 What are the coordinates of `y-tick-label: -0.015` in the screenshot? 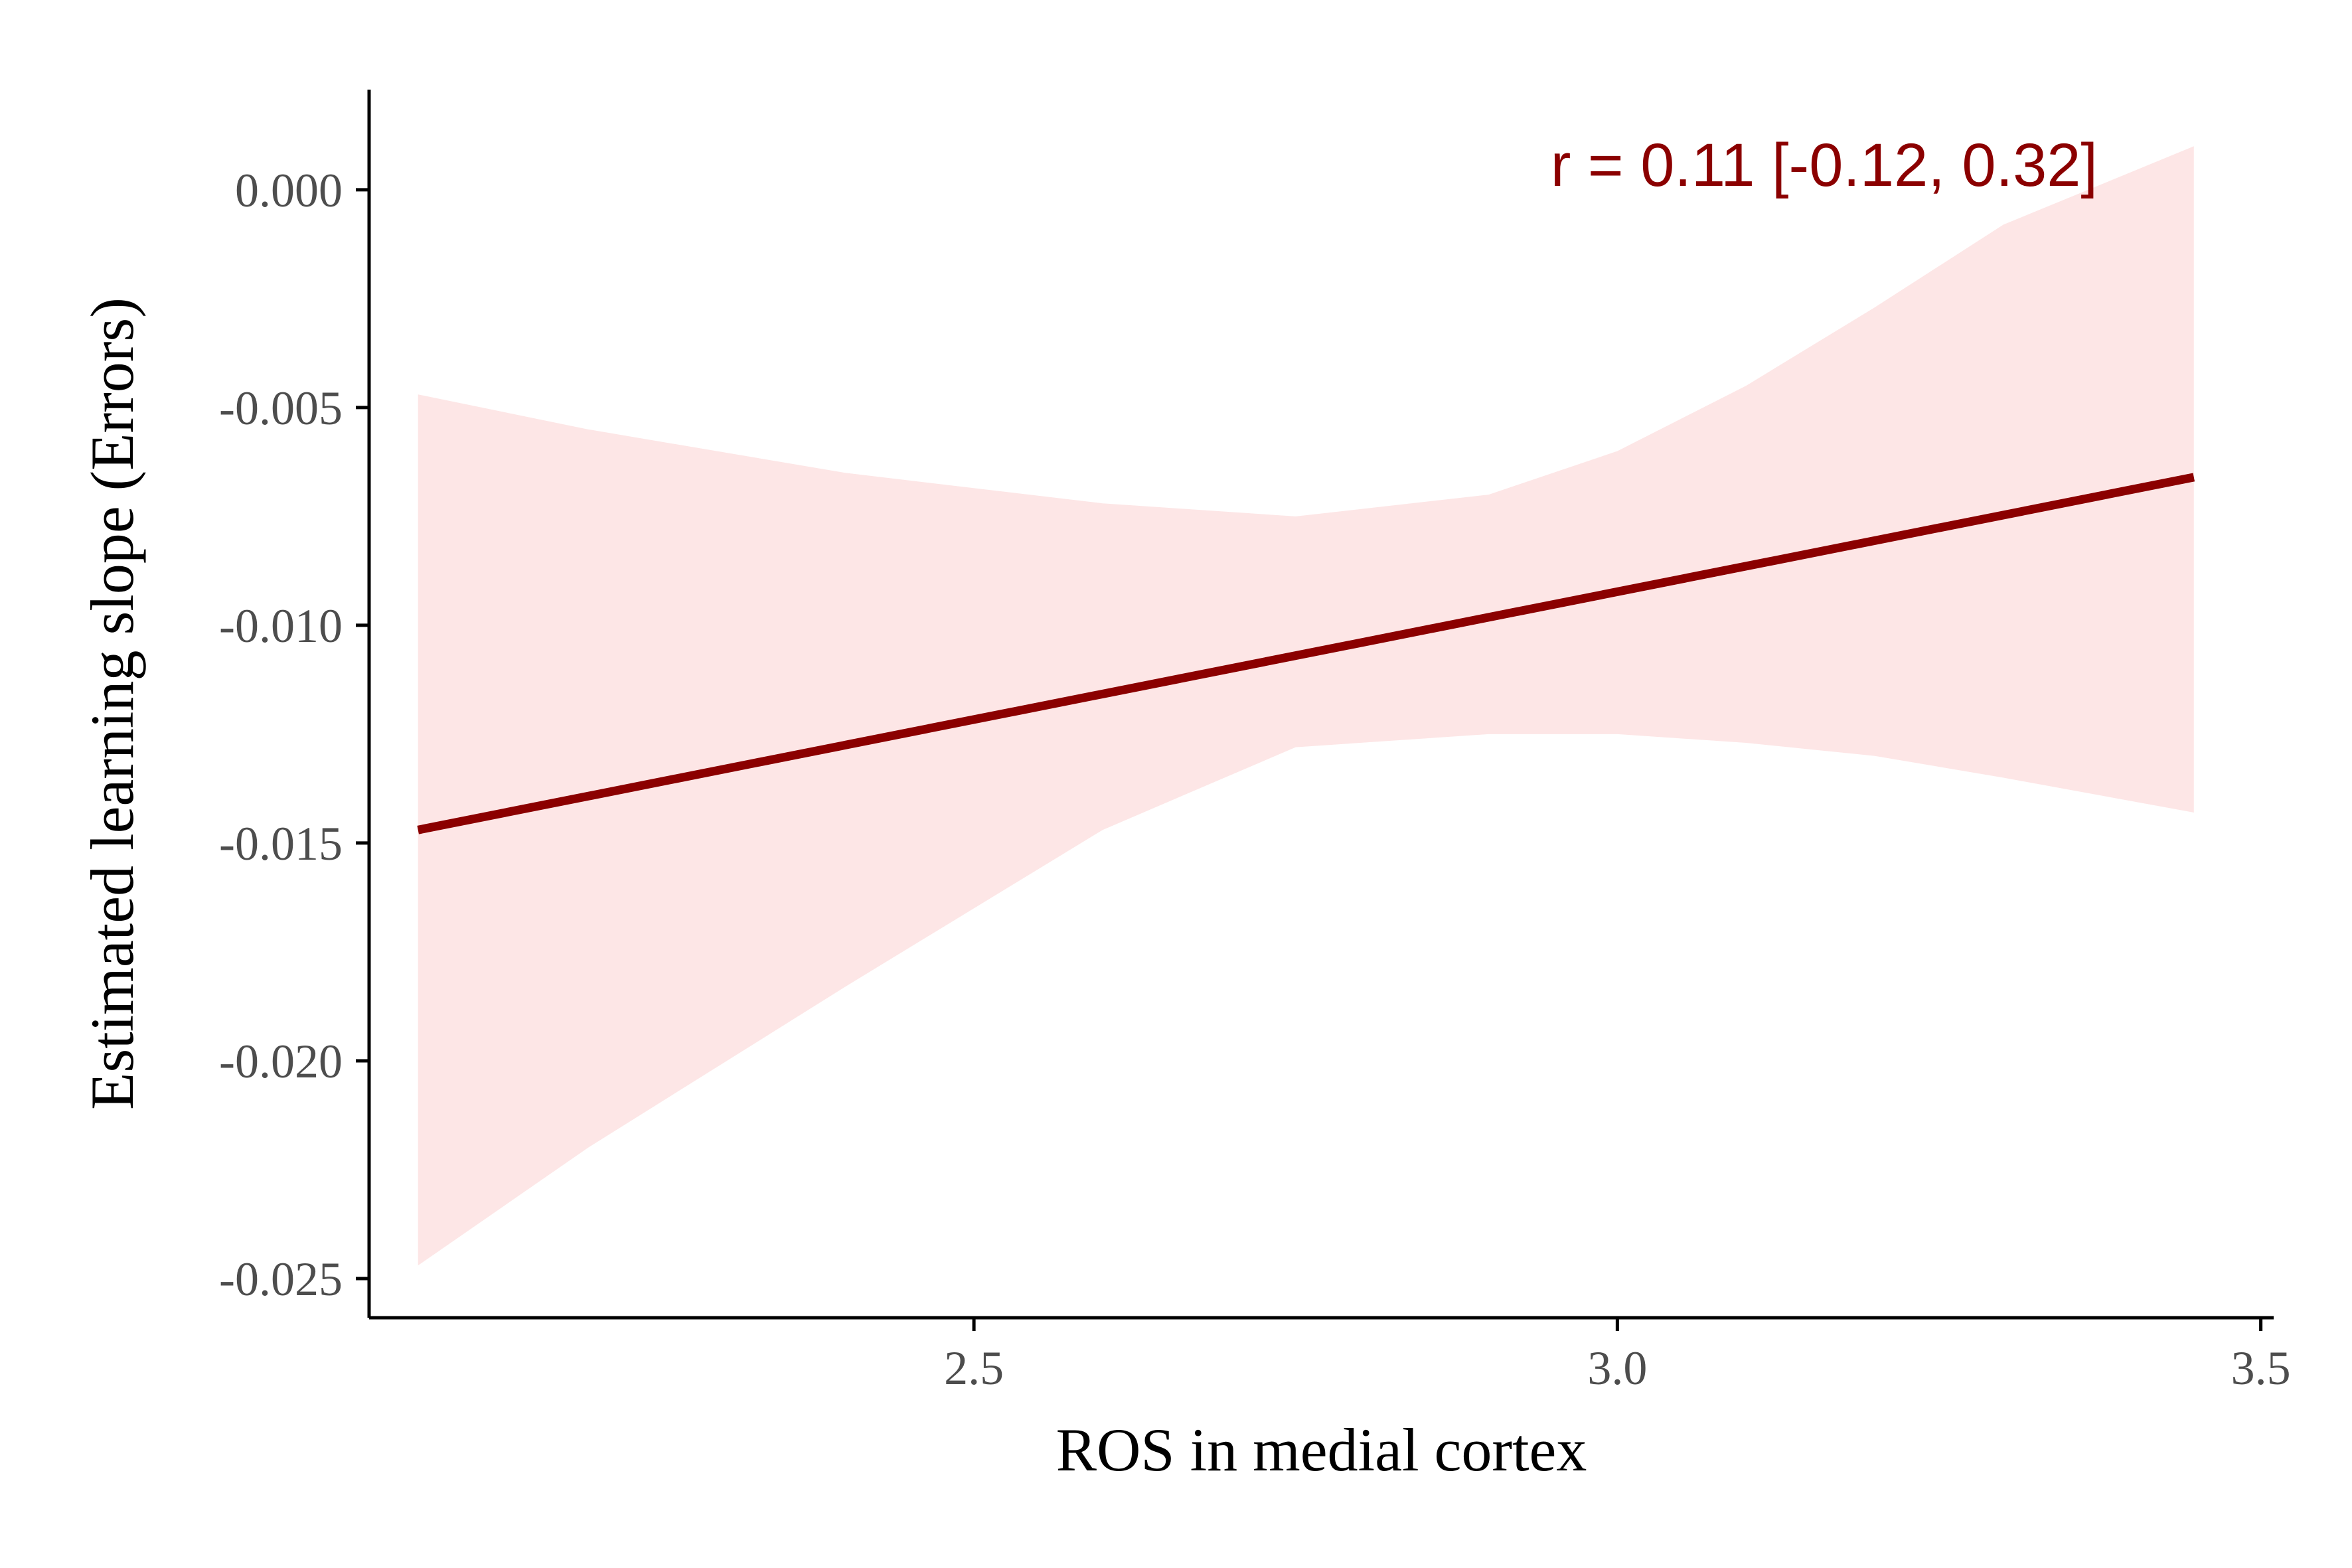 It's located at (281, 844).